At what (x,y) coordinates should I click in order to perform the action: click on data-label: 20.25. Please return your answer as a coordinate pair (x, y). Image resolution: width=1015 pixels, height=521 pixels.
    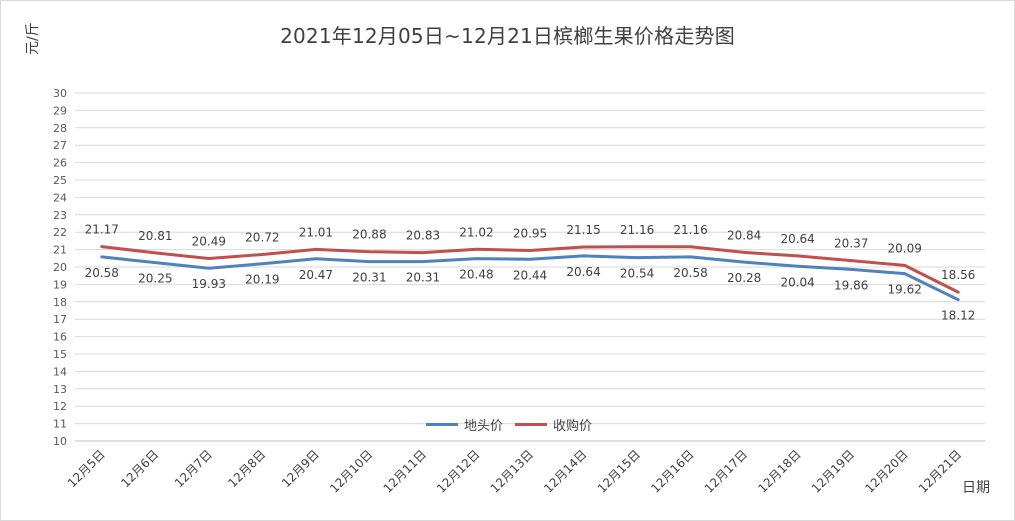
    Looking at the image, I should click on (155, 279).